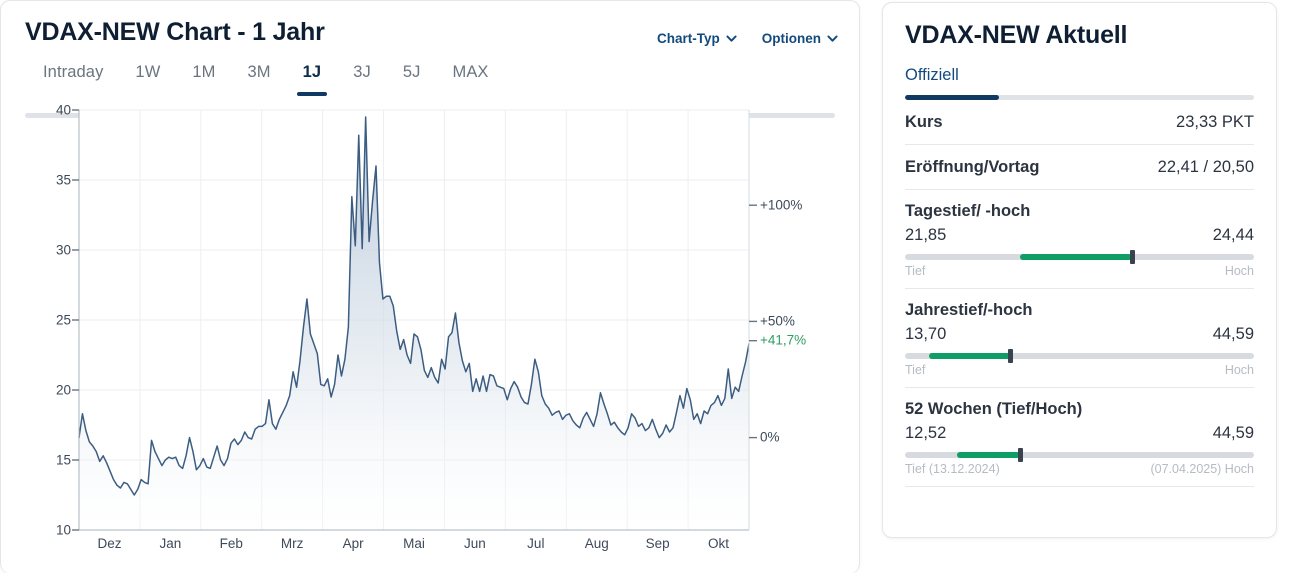 This screenshot has width=1310, height=573. I want to click on y-axis-tick-label: 30, so click(63, 249).